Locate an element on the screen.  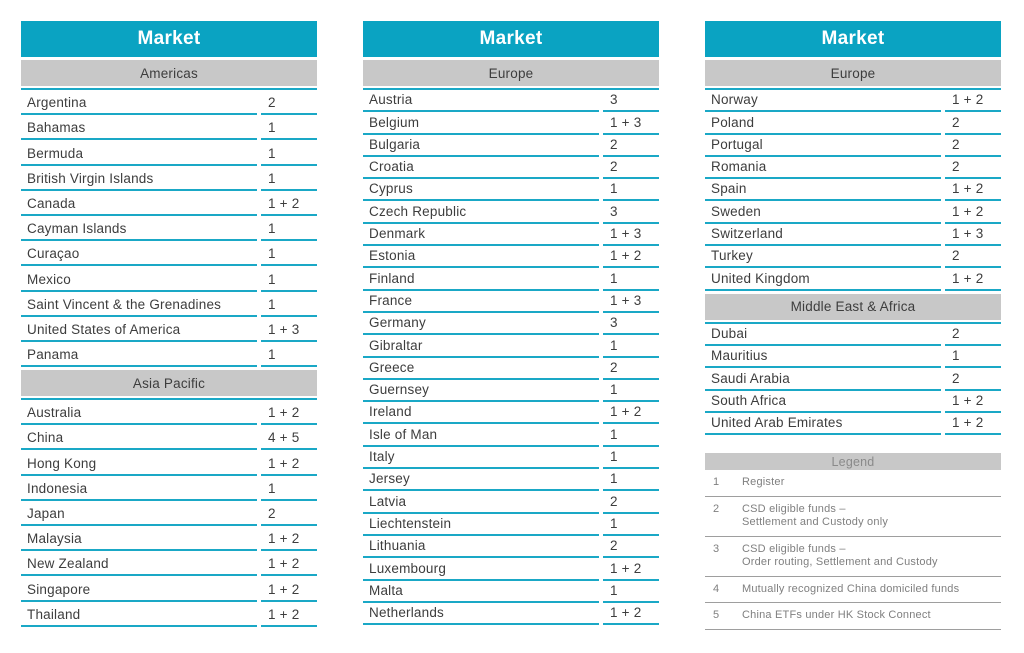
market-name: Lithuania is located at coordinates (481, 547).